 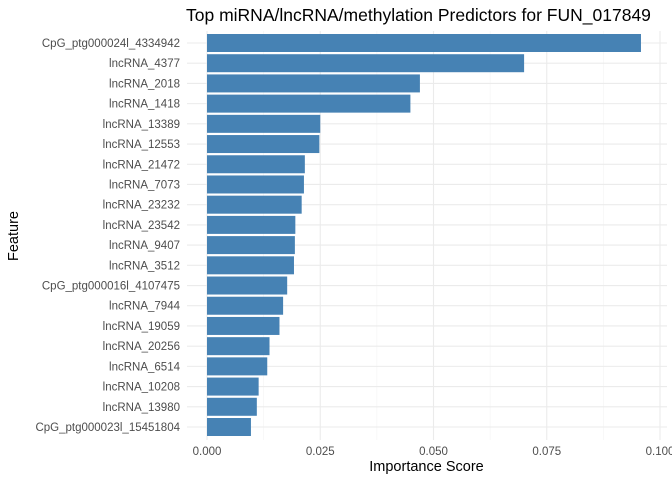 What do you see at coordinates (145, 307) in the screenshot?
I see `y-tick-label: lncRNA_7944` at bounding box center [145, 307].